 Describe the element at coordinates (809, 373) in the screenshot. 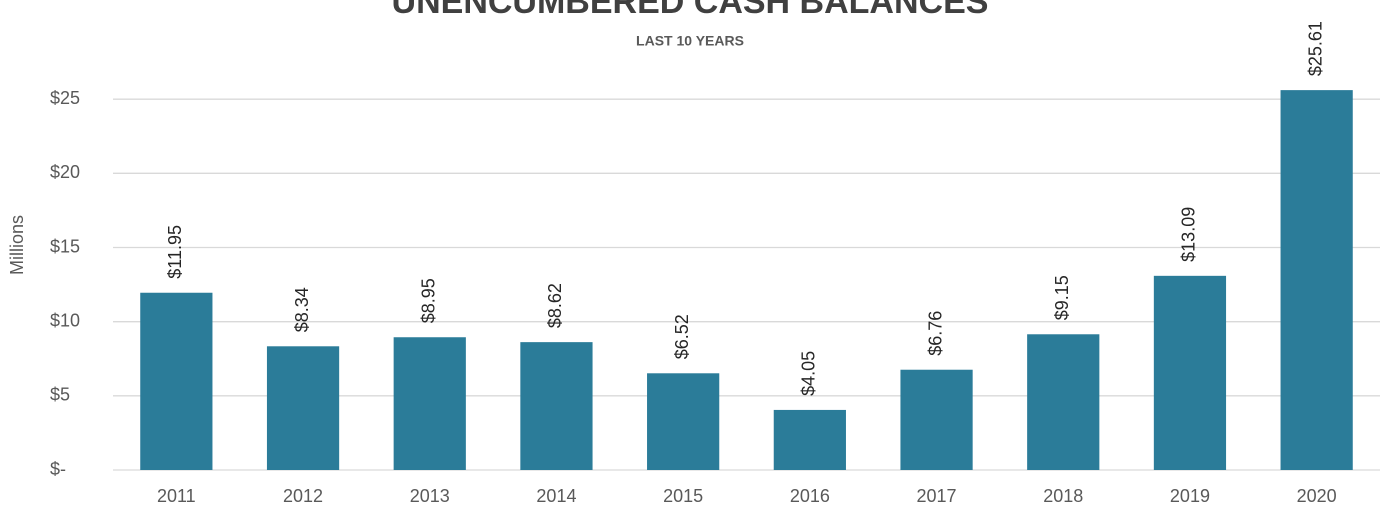

I see `value-label: $4.05` at that location.